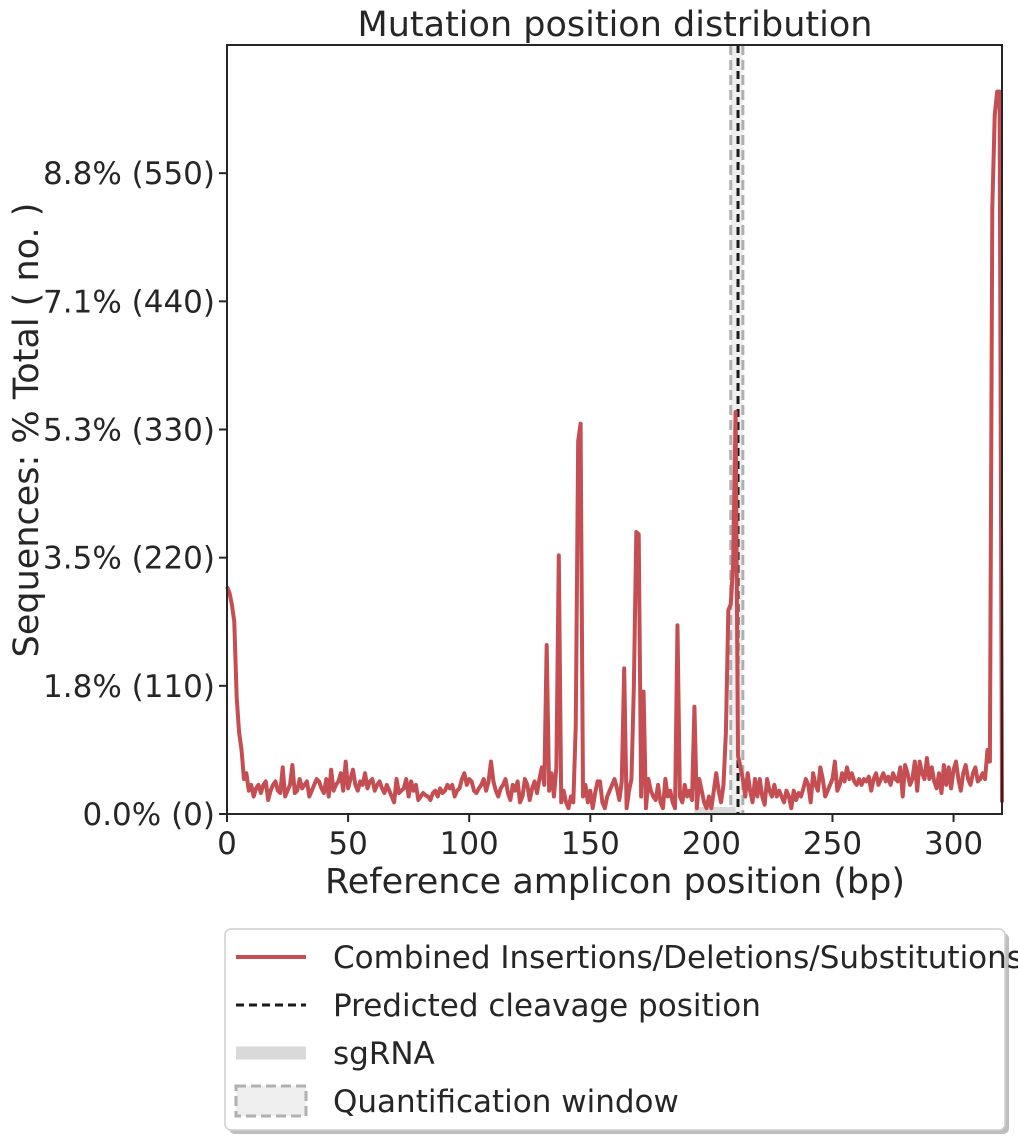 The width and height of the screenshot is (1018, 1141). I want to click on x-axis-label: Reference amplicon position (bp), so click(615, 882).